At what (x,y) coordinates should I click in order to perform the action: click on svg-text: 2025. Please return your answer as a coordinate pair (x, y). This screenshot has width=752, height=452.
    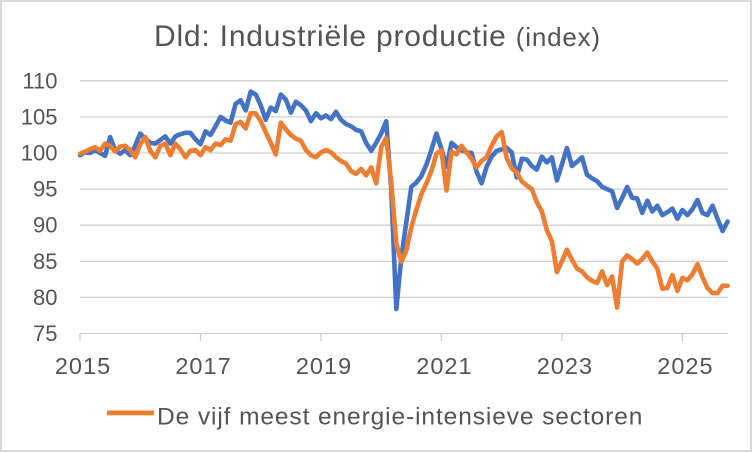
    Looking at the image, I should click on (685, 366).